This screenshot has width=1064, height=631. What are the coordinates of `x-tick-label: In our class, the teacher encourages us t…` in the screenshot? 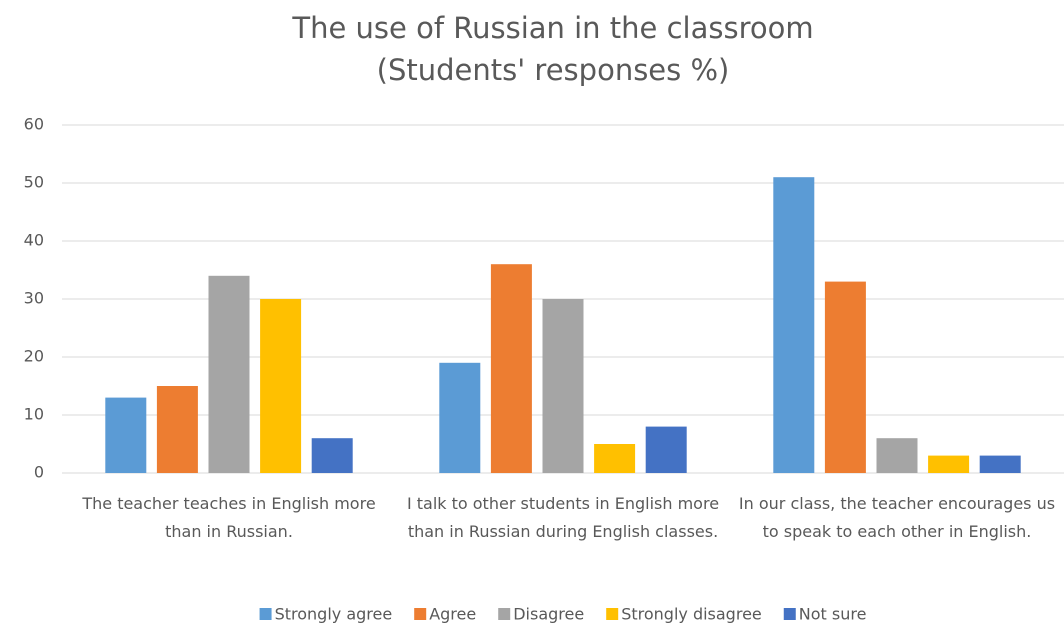 It's located at (897, 517).